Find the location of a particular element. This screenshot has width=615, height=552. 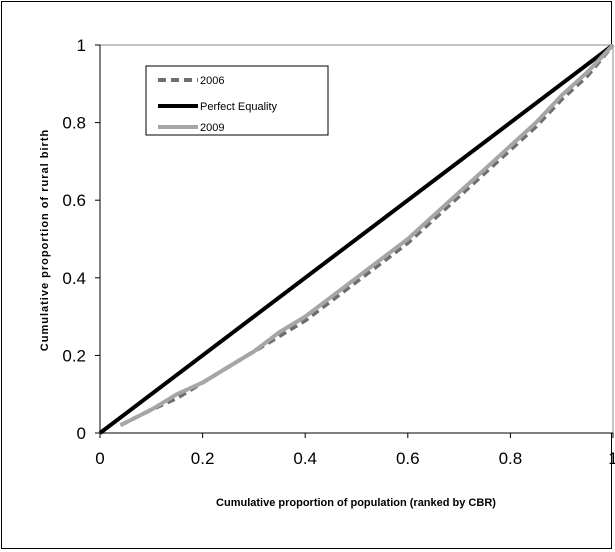

x-tick-label: 1 is located at coordinates (611, 458).